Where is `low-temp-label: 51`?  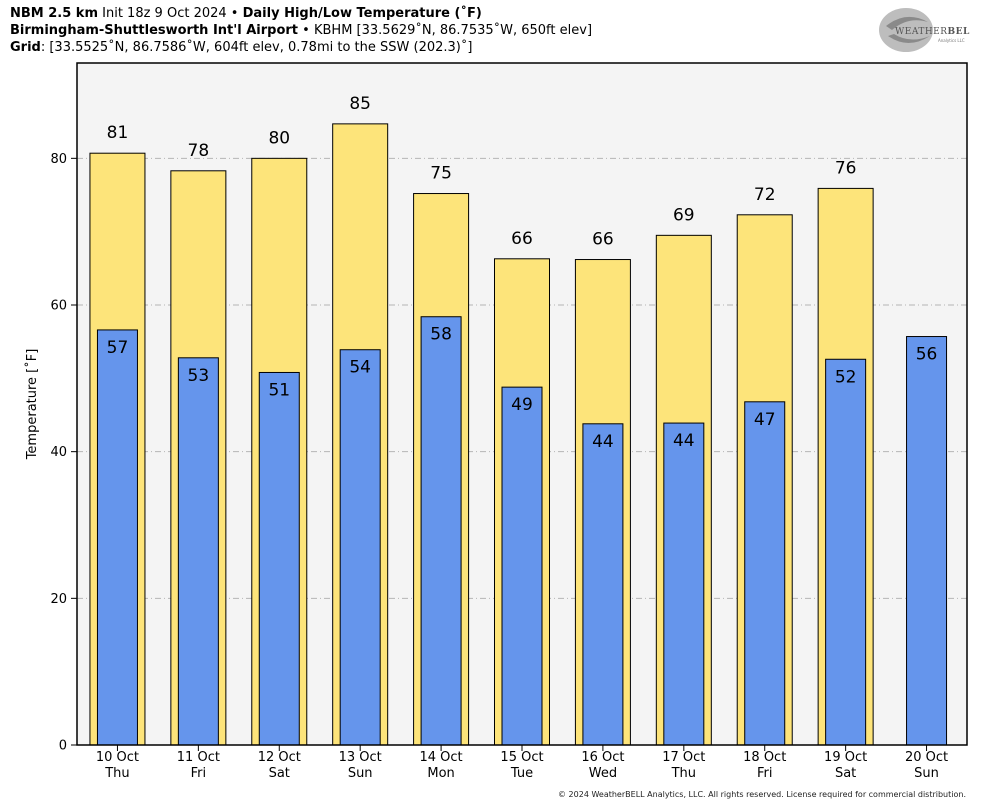
low-temp-label: 51 is located at coordinates (279, 390).